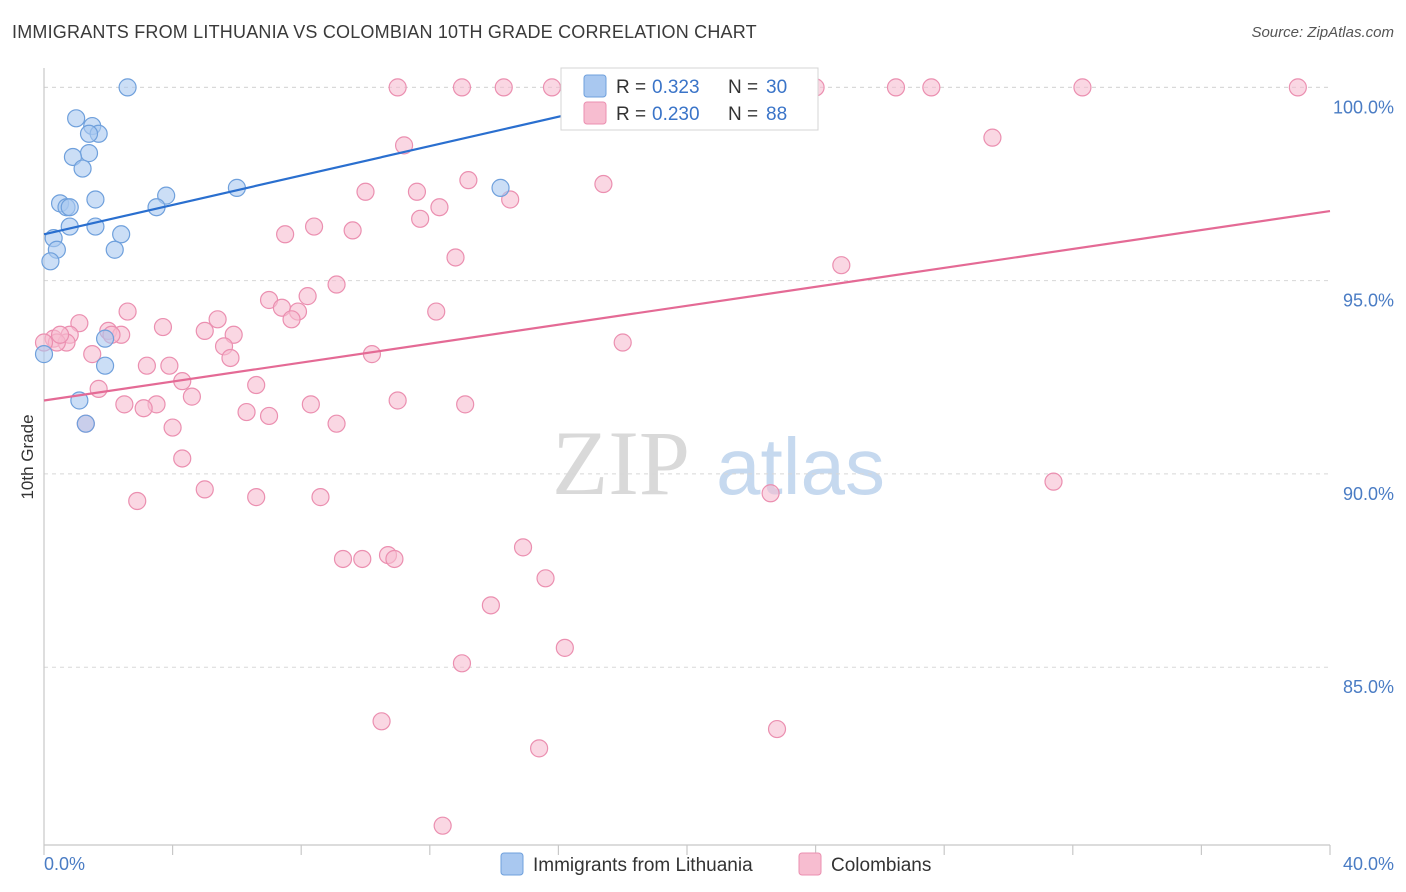 The image size is (1406, 892). Describe the element at coordinates (689, 99) in the screenshot. I see `correlation-legend: R = 0.323 N = 30 R = 0.230 N = 88` at that location.